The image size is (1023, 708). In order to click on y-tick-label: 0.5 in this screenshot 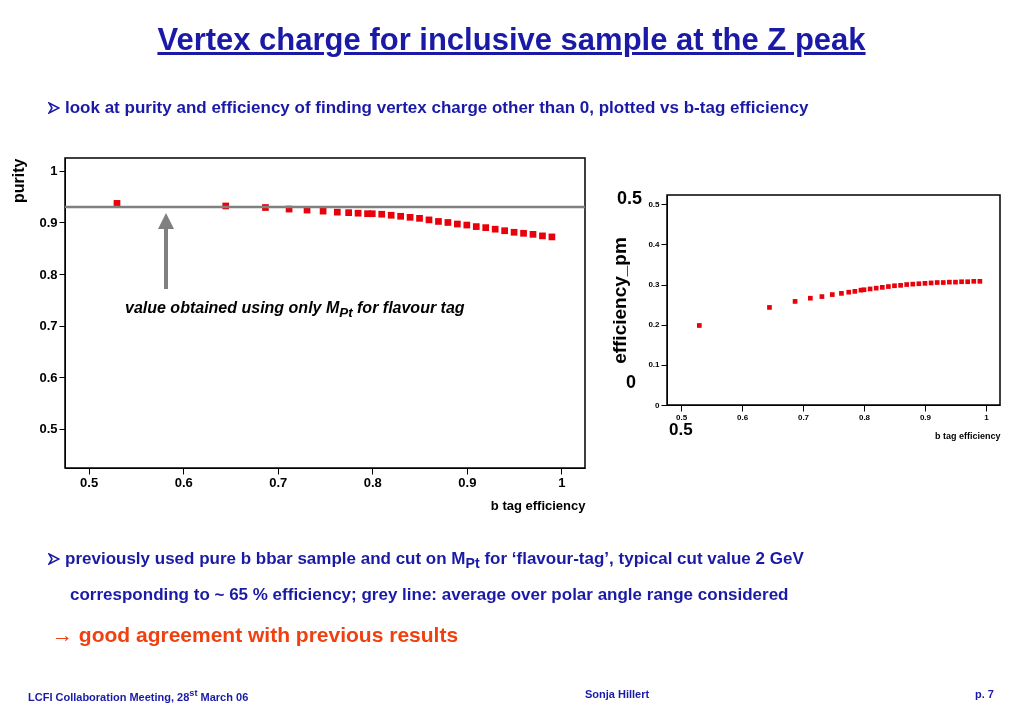, I will do `click(654, 204)`.